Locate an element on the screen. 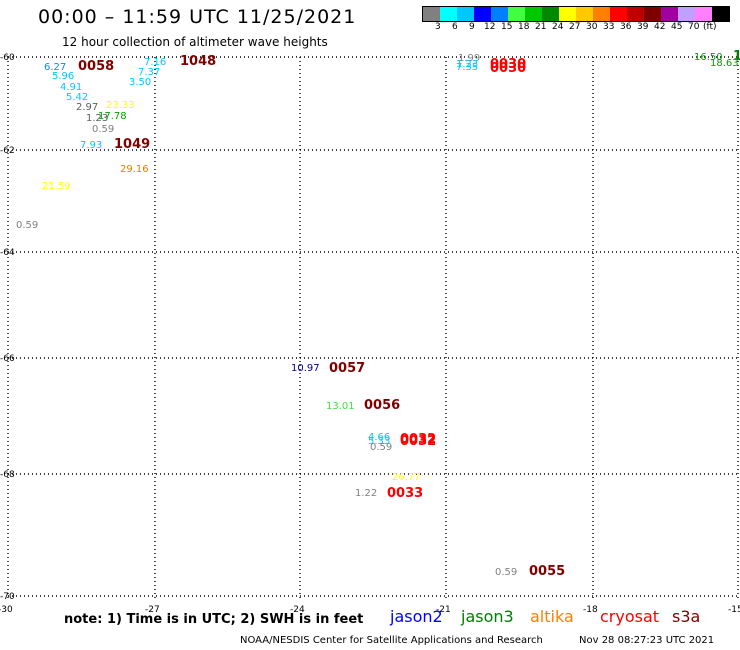  wave-height-label: 0057 is located at coordinates (347, 368).